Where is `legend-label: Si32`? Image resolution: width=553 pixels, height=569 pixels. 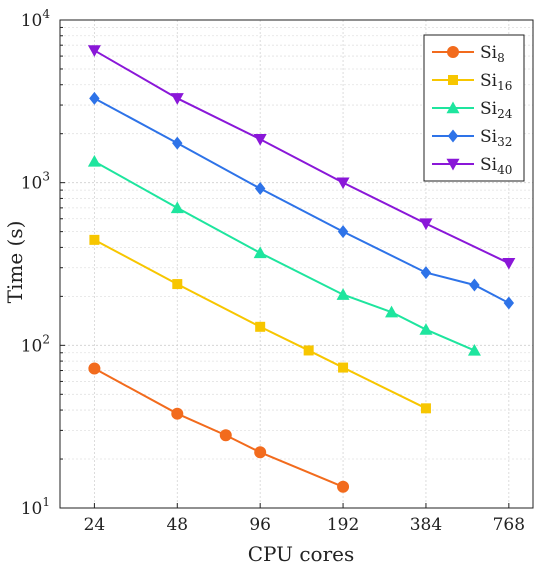 legend-label: Si32 is located at coordinates (496, 138).